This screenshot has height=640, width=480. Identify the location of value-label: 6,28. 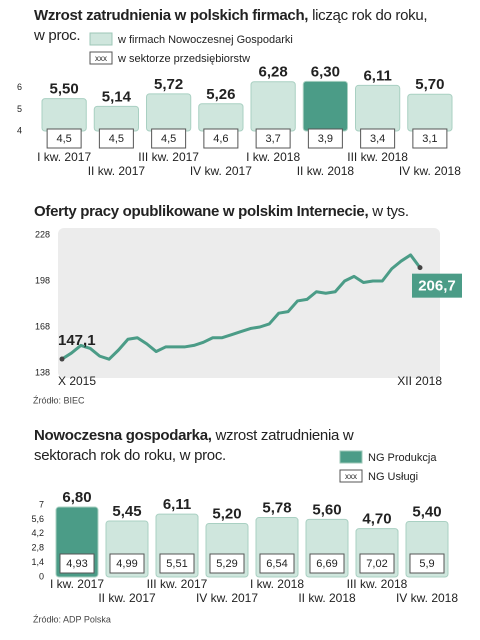
(273, 72).